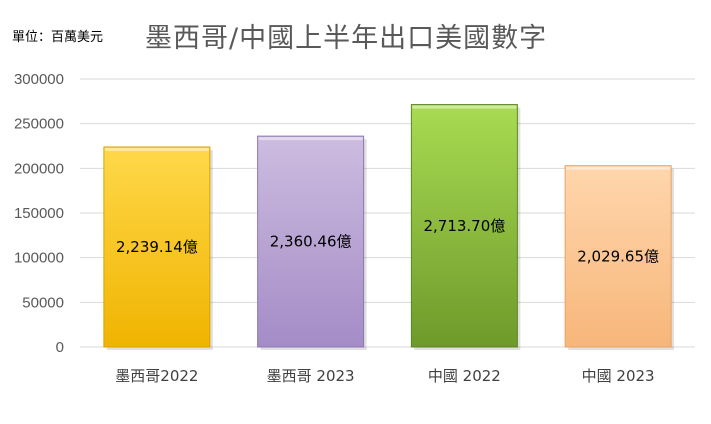 This screenshot has height=424, width=711. What do you see at coordinates (60, 347) in the screenshot?
I see `y-tick-label: 0` at bounding box center [60, 347].